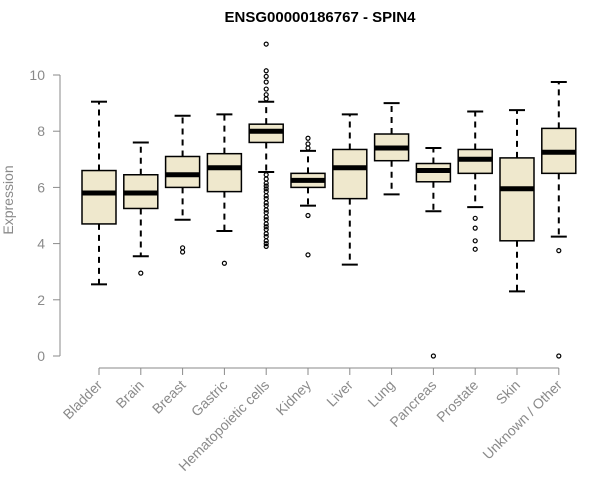 Image resolution: width=600 pixels, height=500 pixels. Describe the element at coordinates (41, 187) in the screenshot. I see `y-tick-label: 6` at that location.